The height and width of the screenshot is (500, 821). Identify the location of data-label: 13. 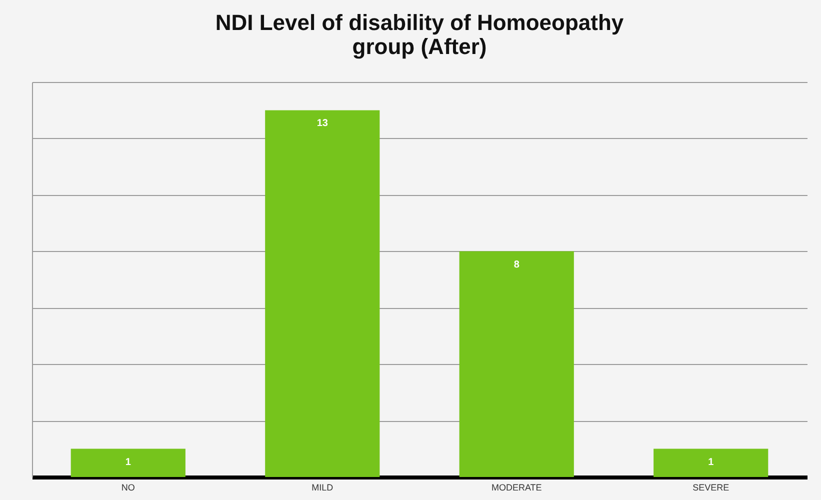
(322, 124).